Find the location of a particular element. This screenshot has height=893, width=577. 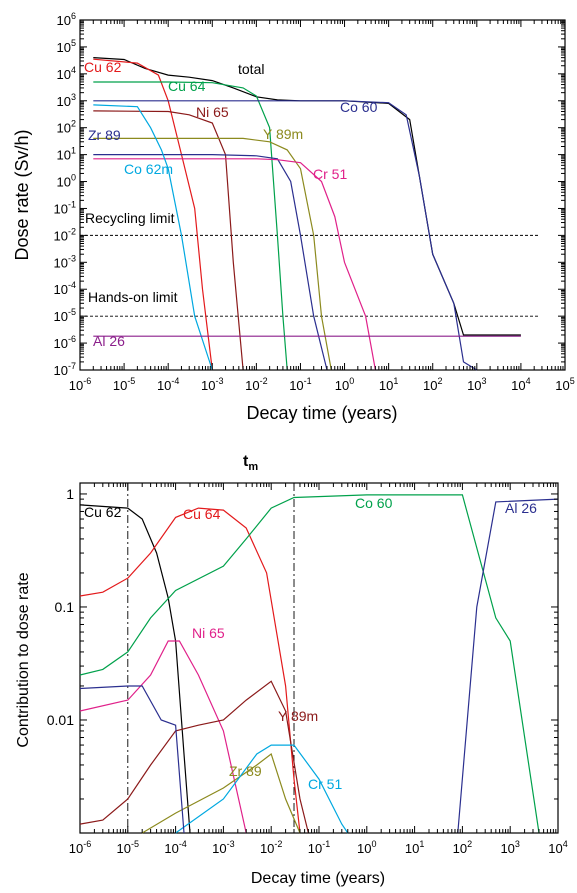

y-tick-label: 10⁶ is located at coordinates (66, 19).